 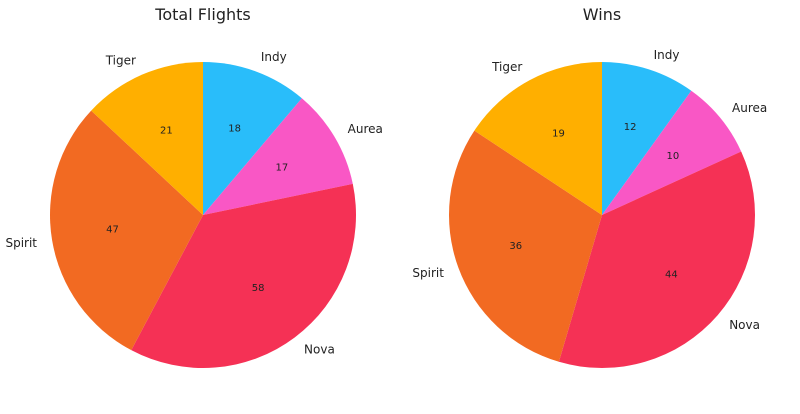 I want to click on slice-value-label: 47, so click(x=112, y=230).